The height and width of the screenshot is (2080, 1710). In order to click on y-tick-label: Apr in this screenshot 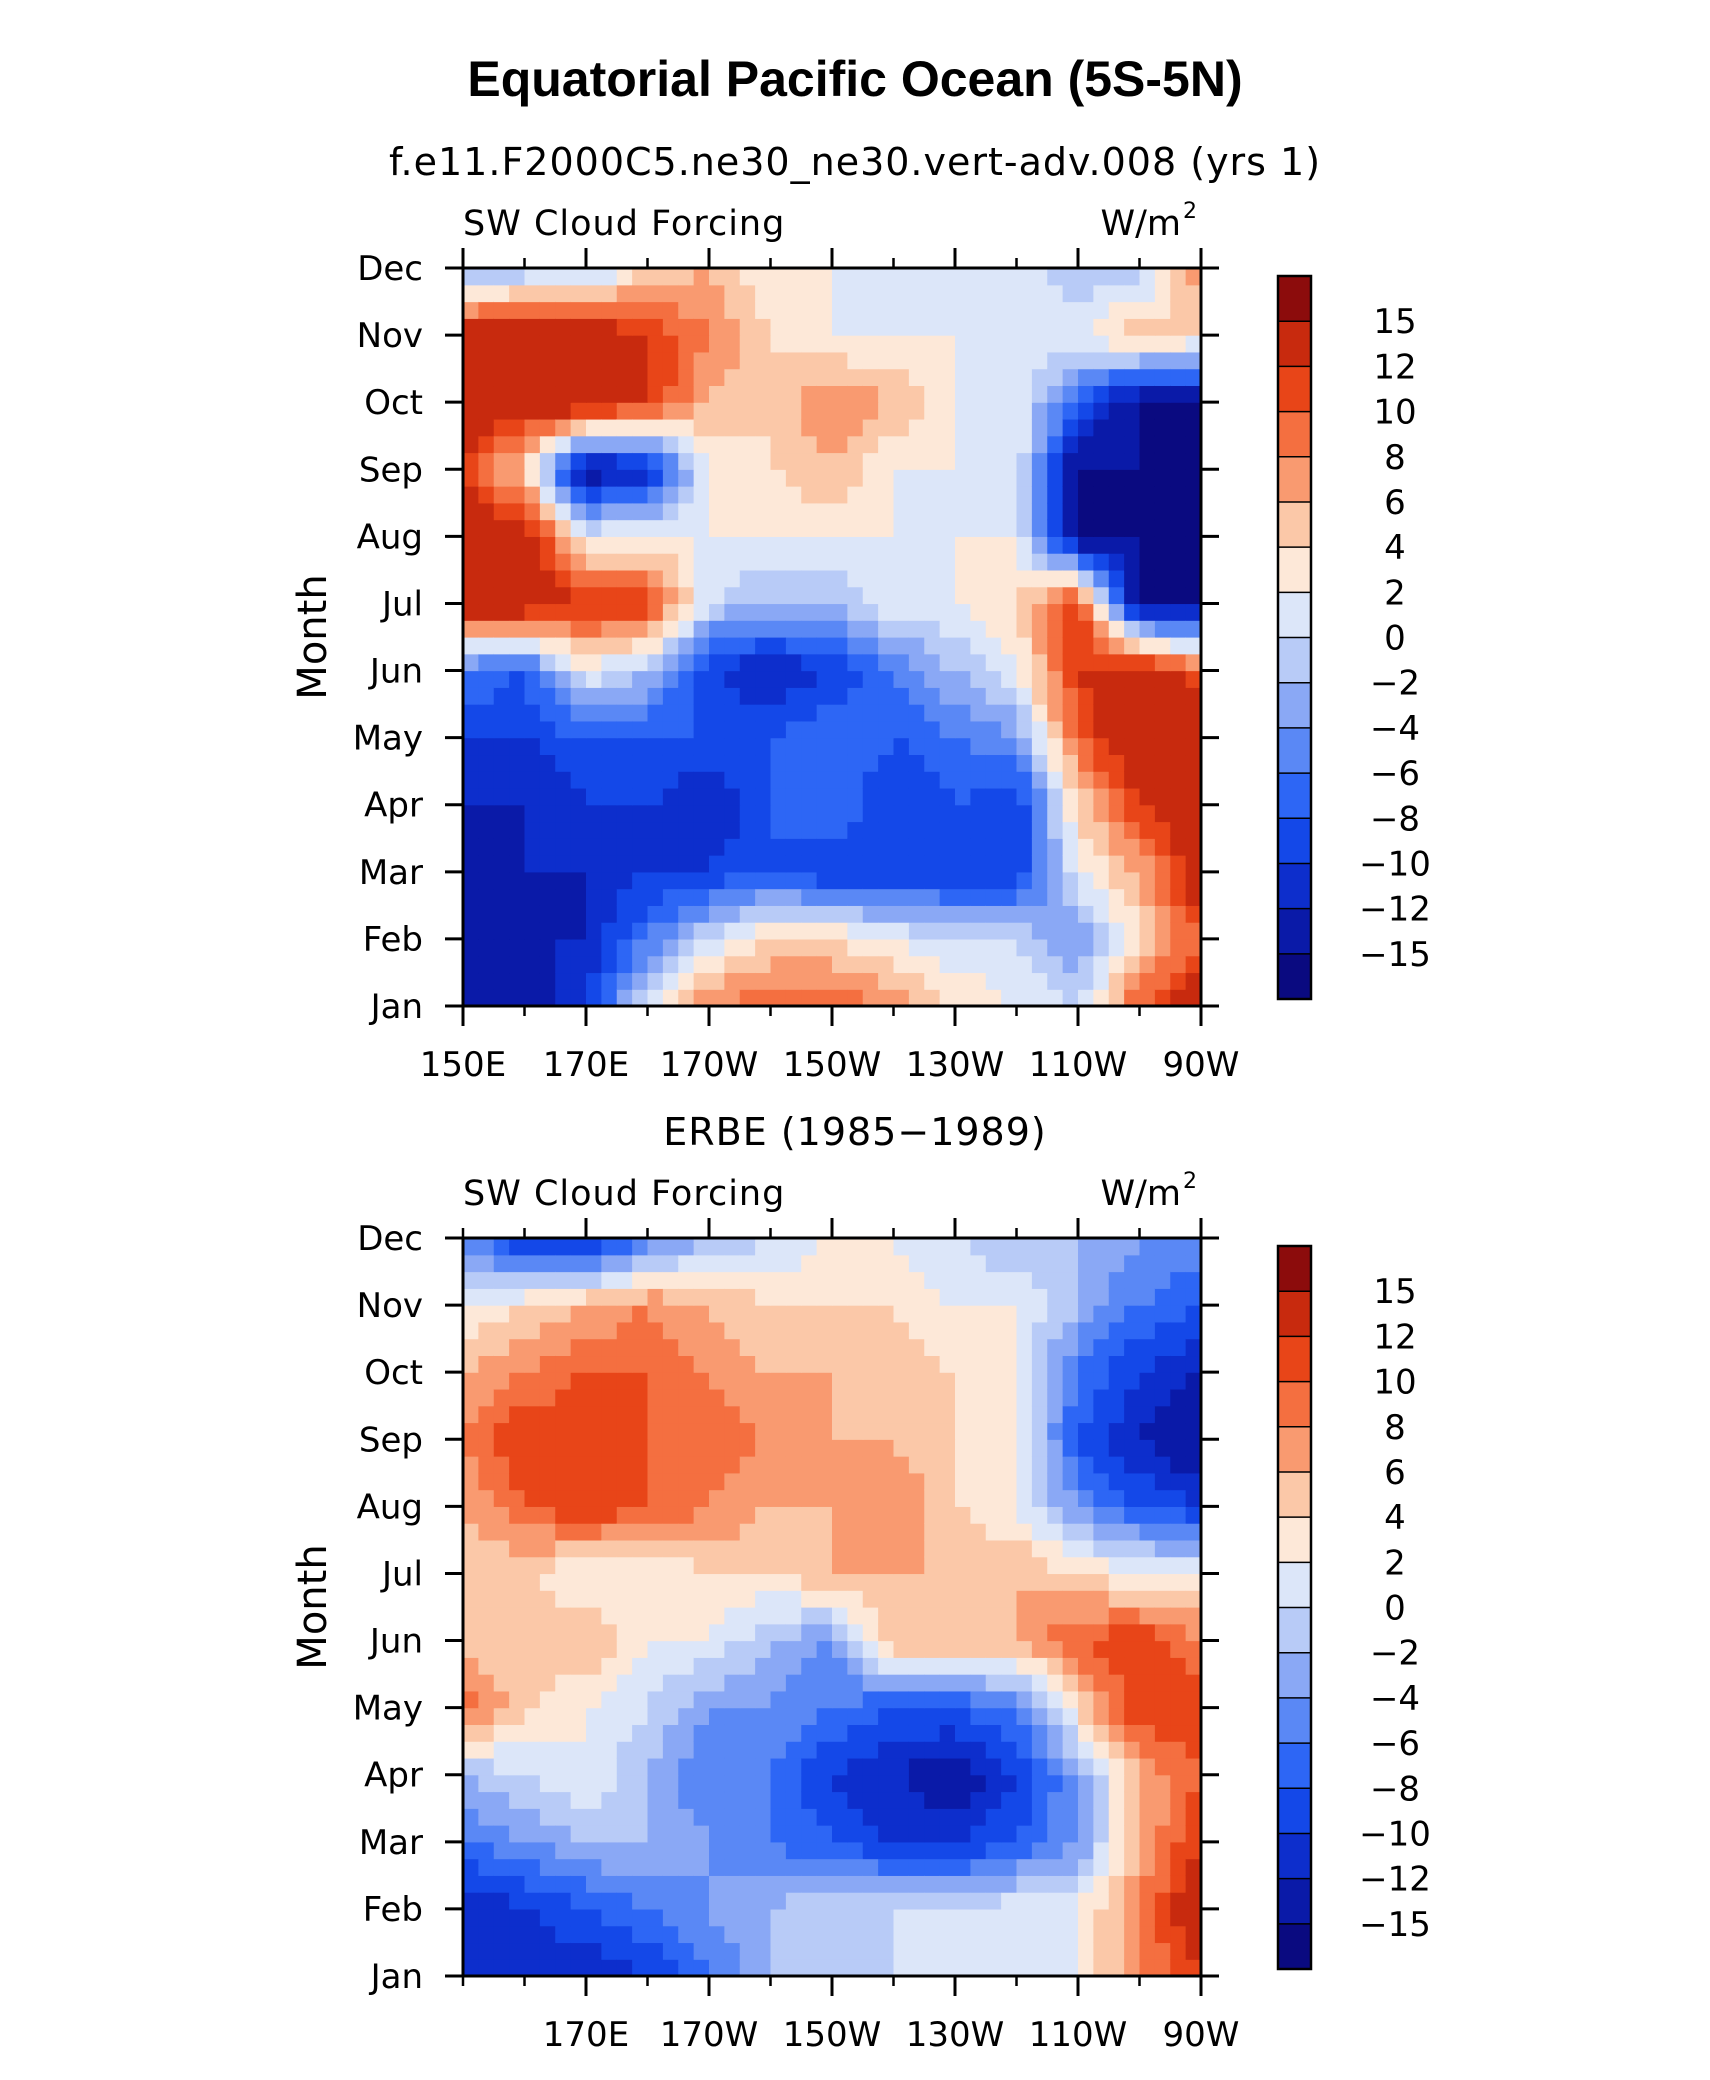, I will do `click(393, 1776)`.